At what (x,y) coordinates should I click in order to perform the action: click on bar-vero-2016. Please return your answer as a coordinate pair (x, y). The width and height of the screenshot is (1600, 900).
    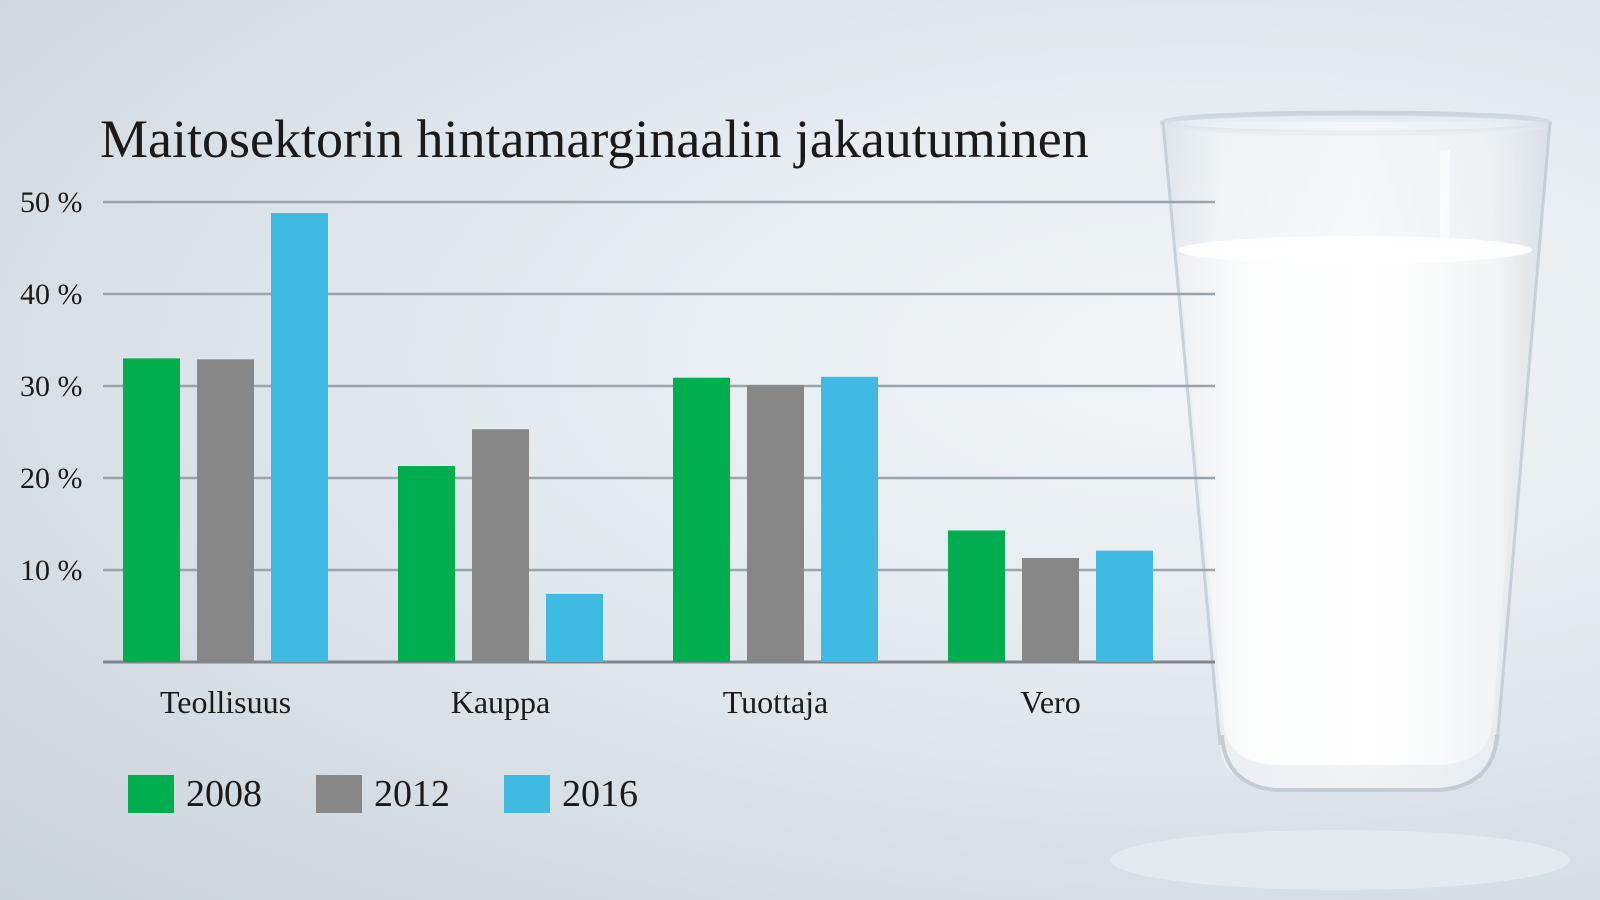
    Looking at the image, I should click on (1124, 606).